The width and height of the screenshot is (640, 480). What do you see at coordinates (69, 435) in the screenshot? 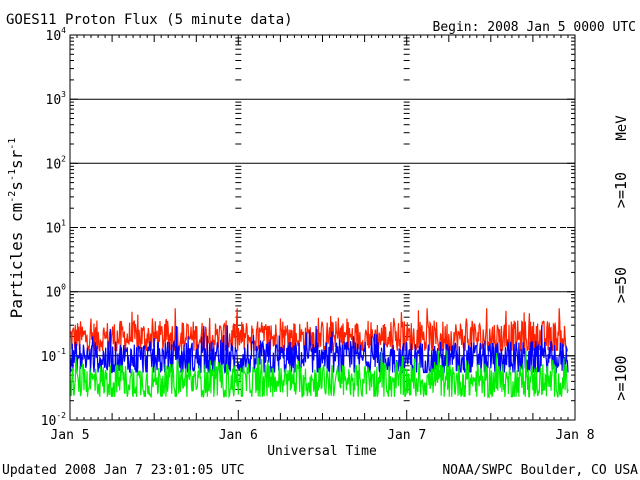
I see `x-tick-label: Jan 5` at bounding box center [69, 435].